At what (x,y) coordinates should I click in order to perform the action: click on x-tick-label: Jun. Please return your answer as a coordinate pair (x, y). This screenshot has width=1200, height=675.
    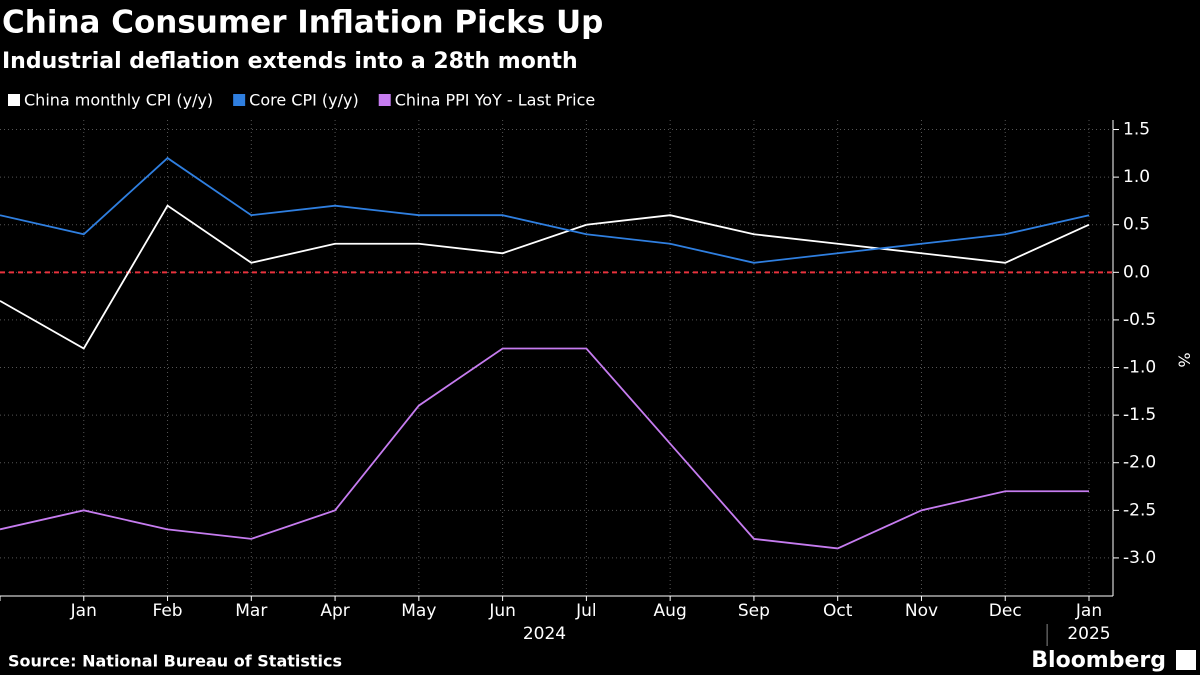
    Looking at the image, I should click on (502, 611).